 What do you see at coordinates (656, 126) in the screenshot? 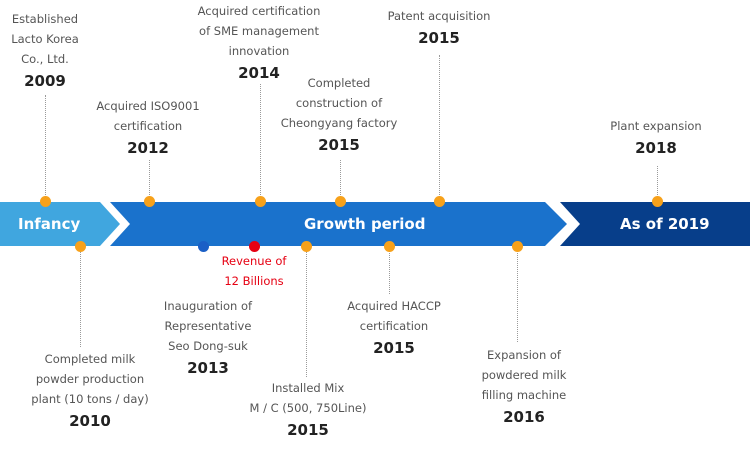
I see `event-desc: Plant expansion` at bounding box center [656, 126].